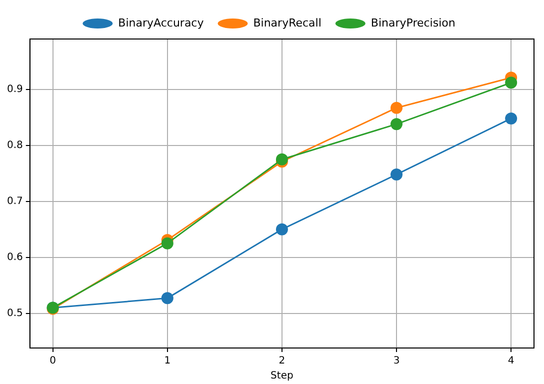 The width and height of the screenshot is (544, 384). What do you see at coordinates (161, 23) in the screenshot?
I see `legend-label: BinaryAccuracy` at bounding box center [161, 23].